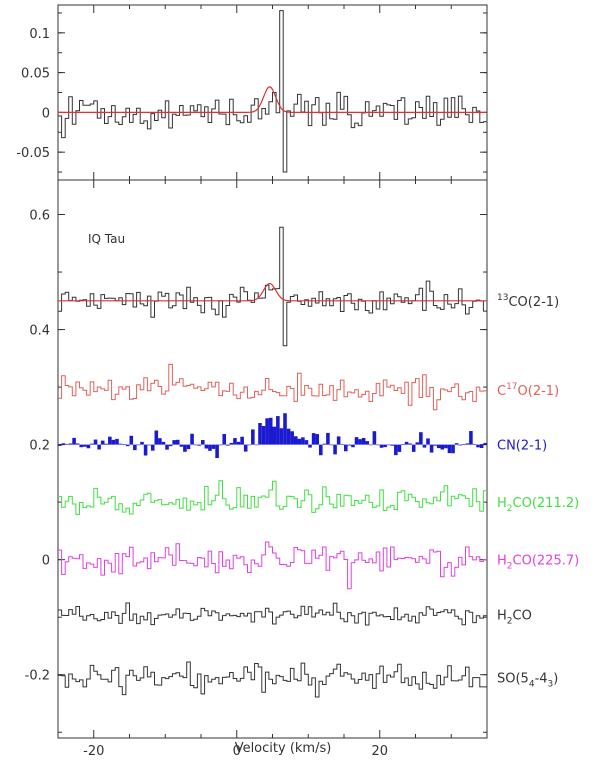  Describe the element at coordinates (528, 390) in the screenshot. I see `series-label: C17O(2-1)` at that location.